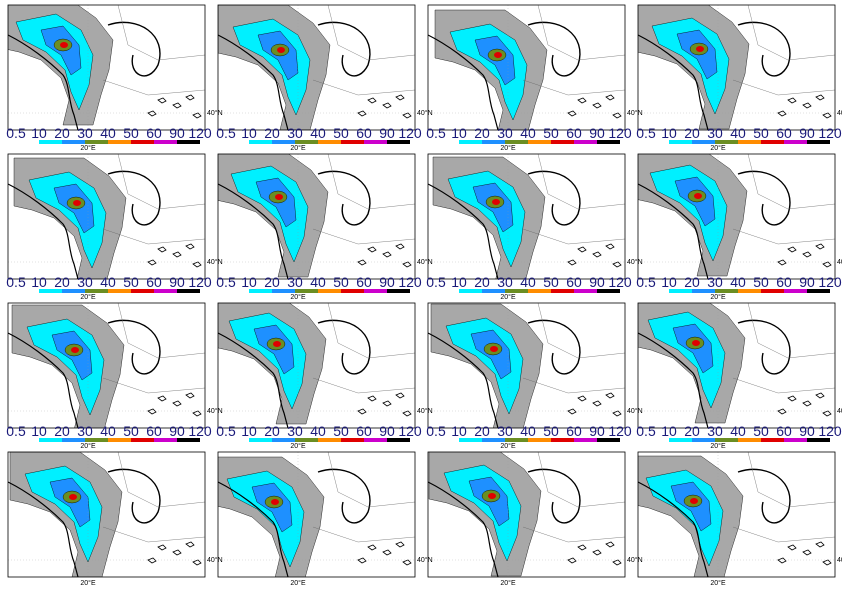  Describe the element at coordinates (597, 133) in the screenshot. I see `colorbar-label: 90` at that location.